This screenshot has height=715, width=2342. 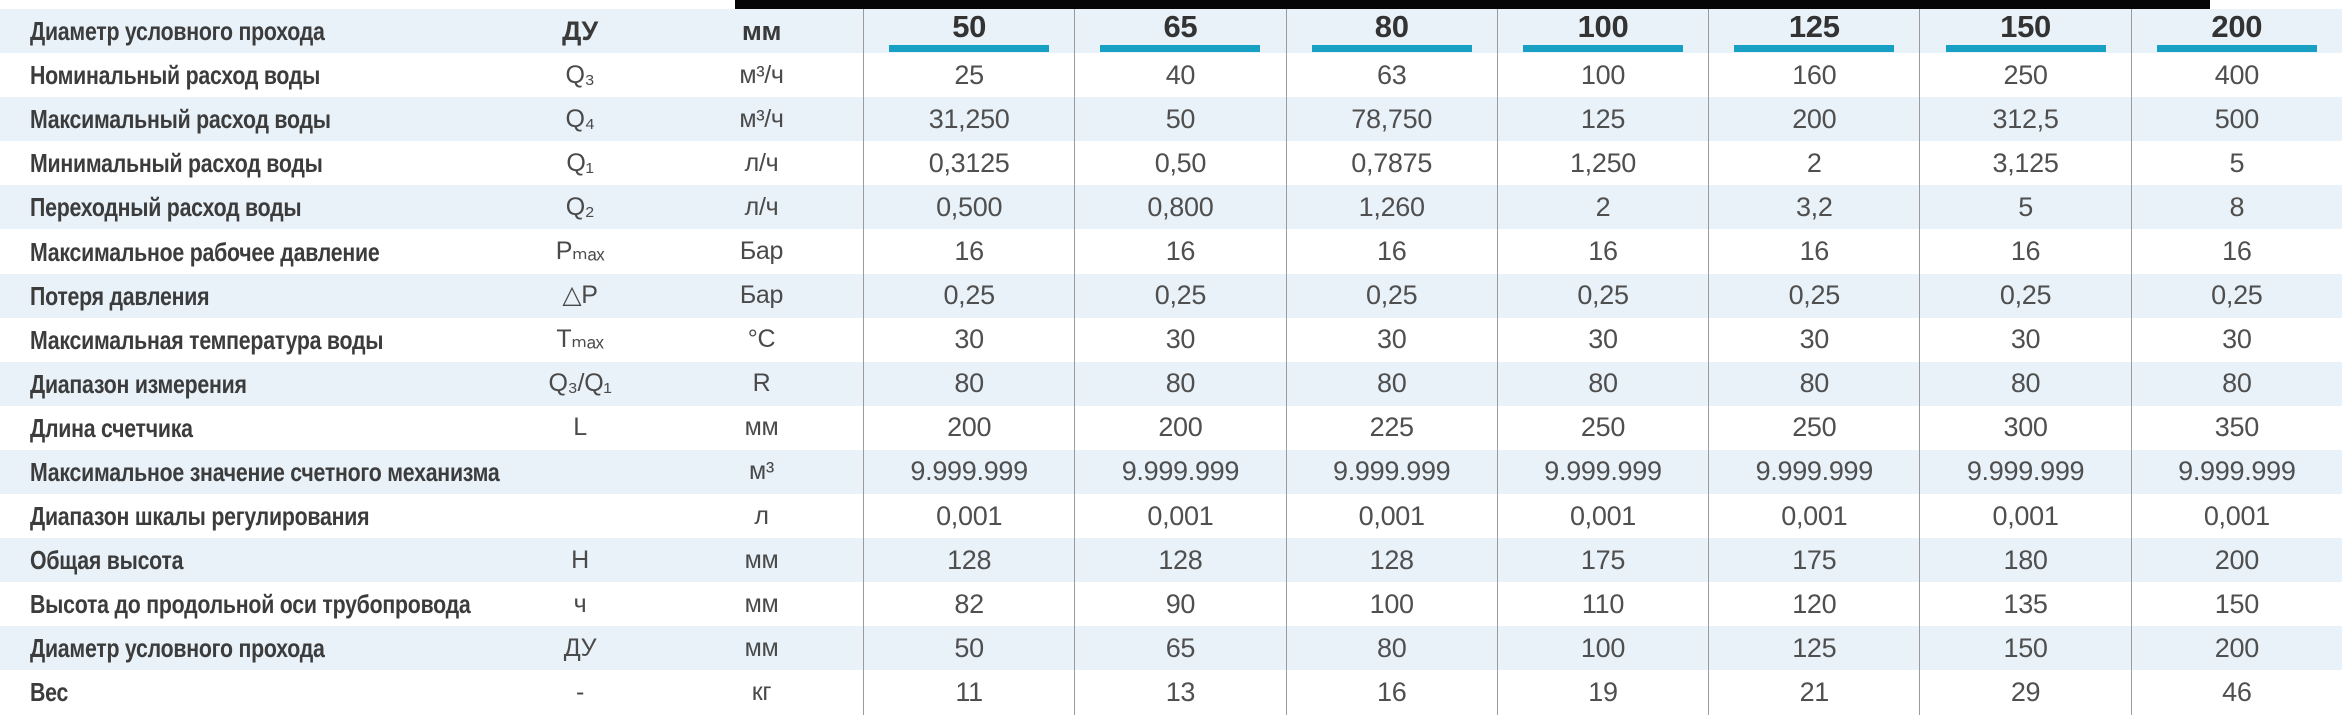 What do you see at coordinates (968, 604) in the screenshot?
I see `value-cell: 82` at bounding box center [968, 604].